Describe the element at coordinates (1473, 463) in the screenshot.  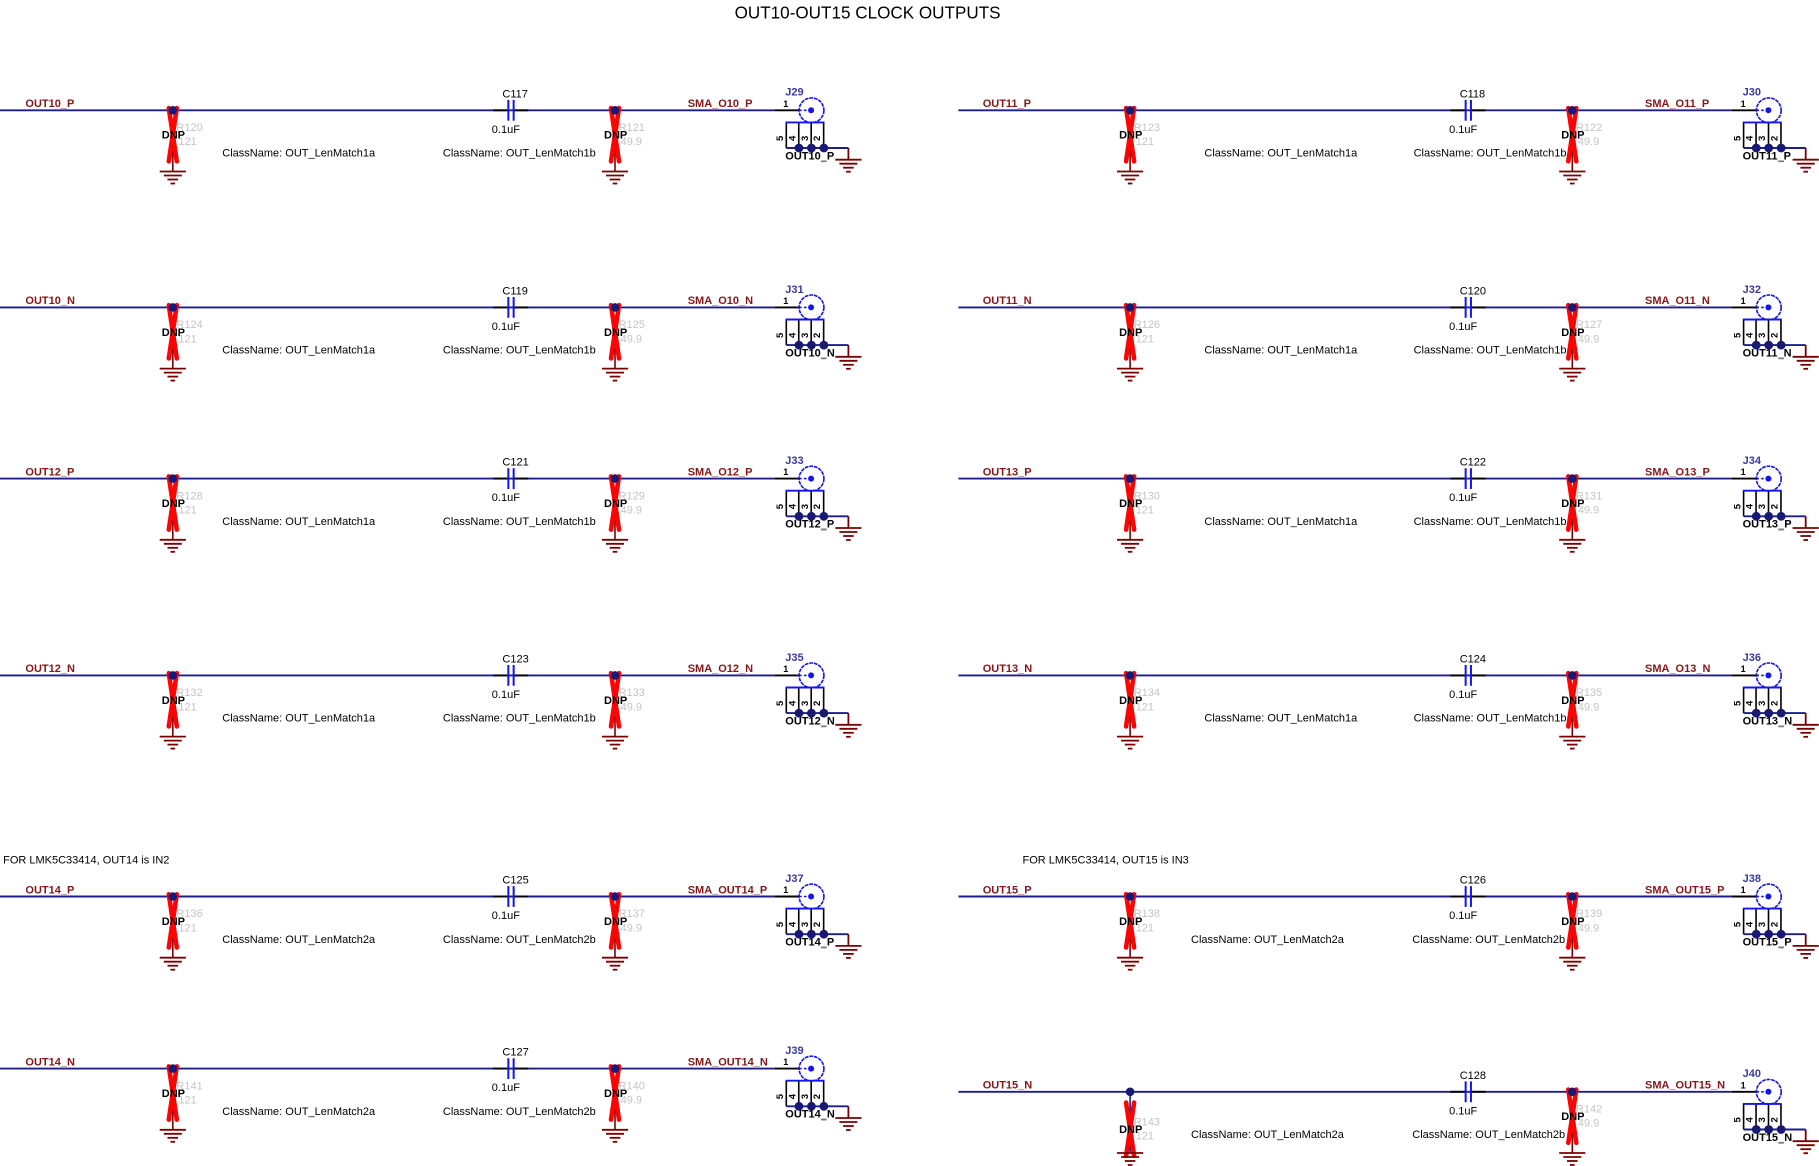
I see `svg-text: C122` at that location.